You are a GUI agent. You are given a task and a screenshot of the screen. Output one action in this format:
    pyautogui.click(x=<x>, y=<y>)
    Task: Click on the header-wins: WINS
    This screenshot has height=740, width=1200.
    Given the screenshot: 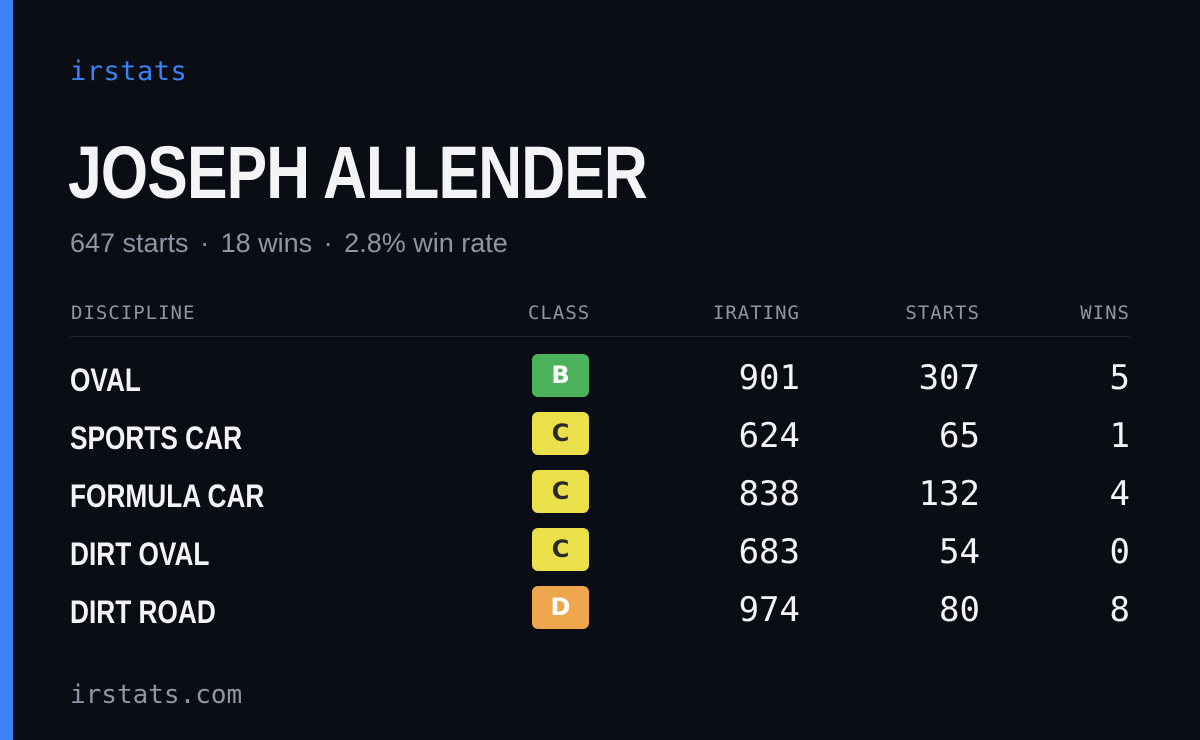 What is the action you would take?
    pyautogui.click(x=1105, y=313)
    